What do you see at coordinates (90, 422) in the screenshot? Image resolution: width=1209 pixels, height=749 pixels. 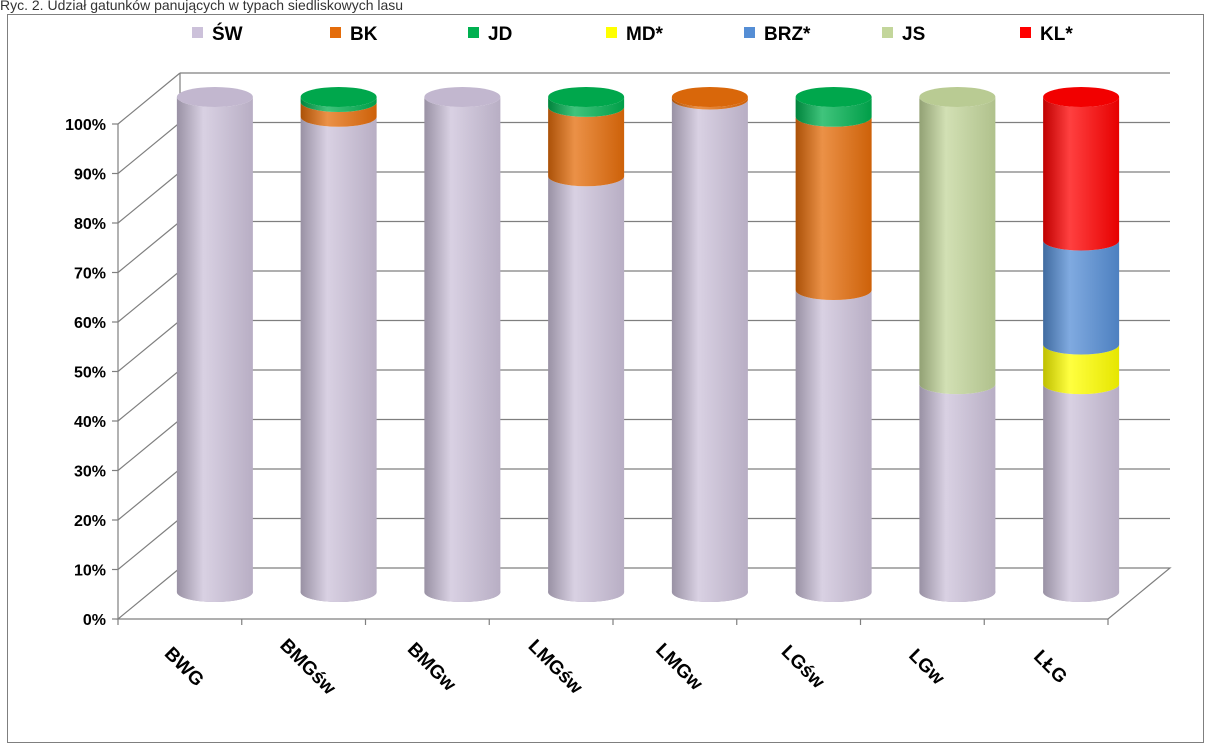 I see `y-tick-label: 40%` at bounding box center [90, 422].